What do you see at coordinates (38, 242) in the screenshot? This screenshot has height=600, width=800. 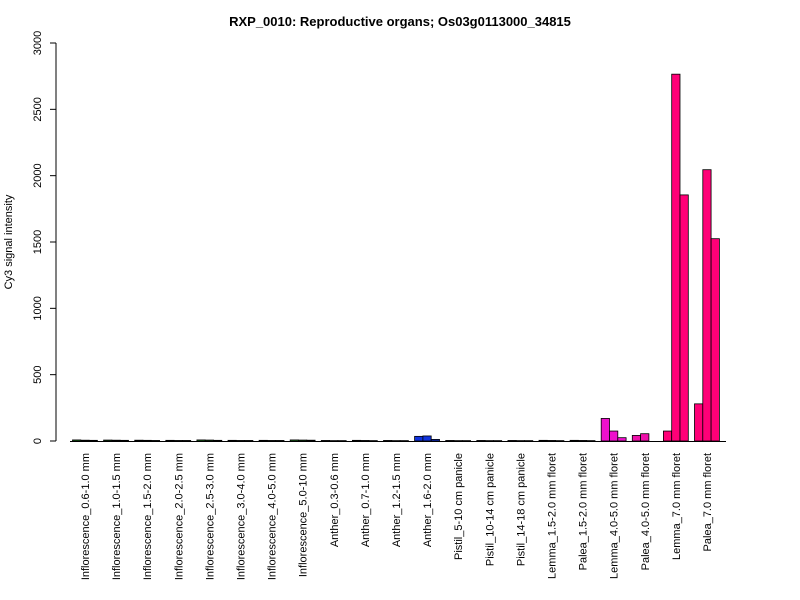 I see `y-tick-label: 1500` at bounding box center [38, 242].